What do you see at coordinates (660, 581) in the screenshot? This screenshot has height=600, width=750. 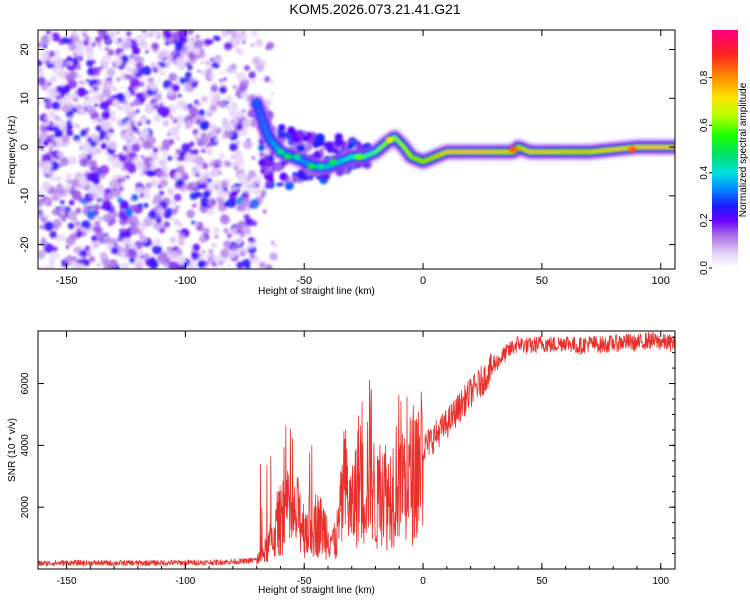 I see `snr-xtick-label: 100` at bounding box center [660, 581].